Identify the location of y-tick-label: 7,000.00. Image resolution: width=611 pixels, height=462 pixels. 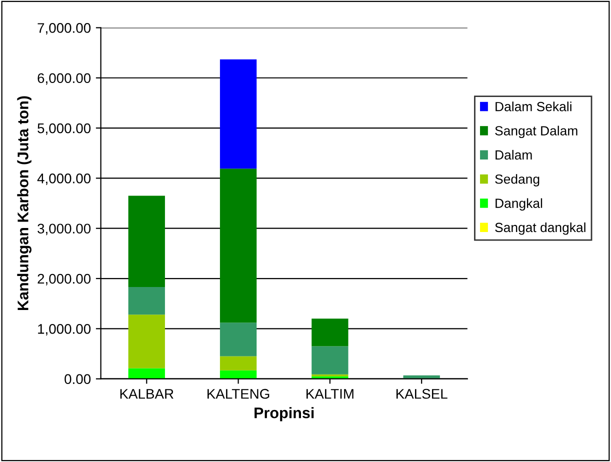
(64, 29).